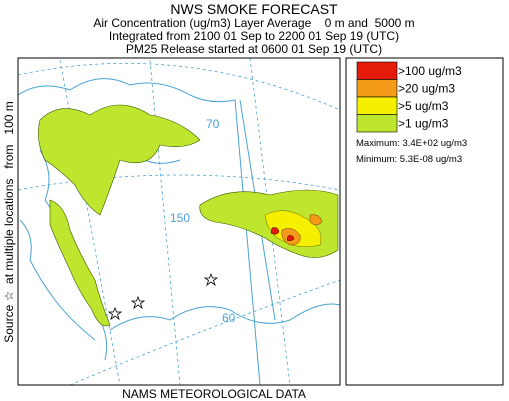  Describe the element at coordinates (423, 106) in the screenshot. I see `legend-label: >5 ug/m3` at that location.